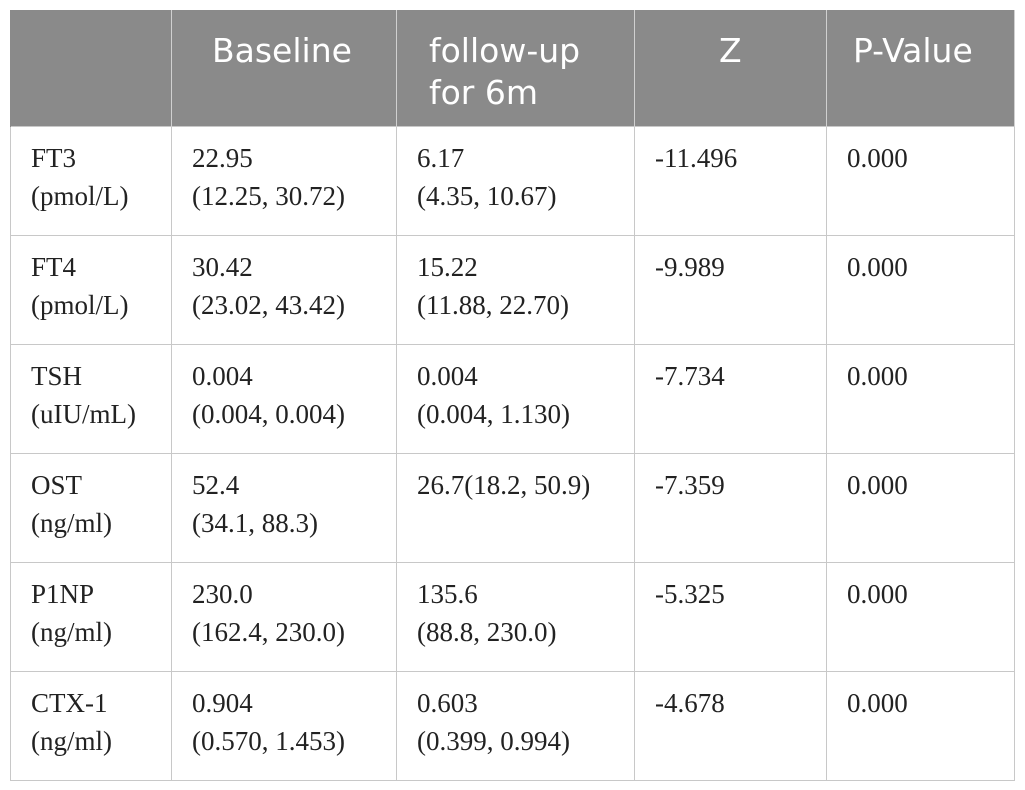 This screenshot has height=790, width=1025. I want to click on baseline-cell: 52.4 (34.1, 88.3), so click(284, 507).